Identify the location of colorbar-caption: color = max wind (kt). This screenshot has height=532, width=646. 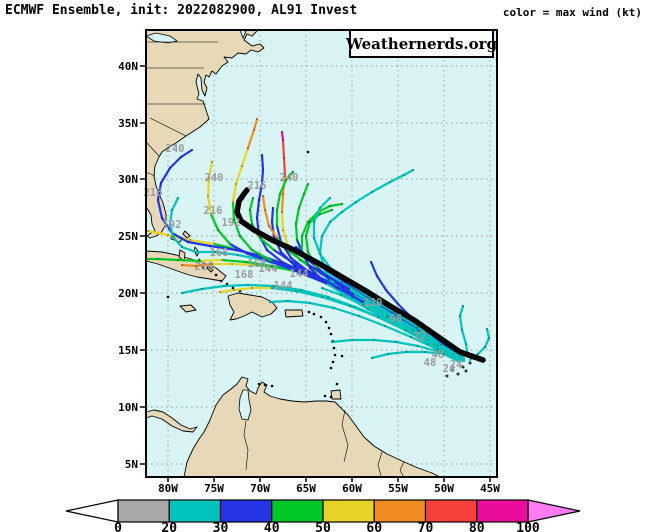
(572, 12).